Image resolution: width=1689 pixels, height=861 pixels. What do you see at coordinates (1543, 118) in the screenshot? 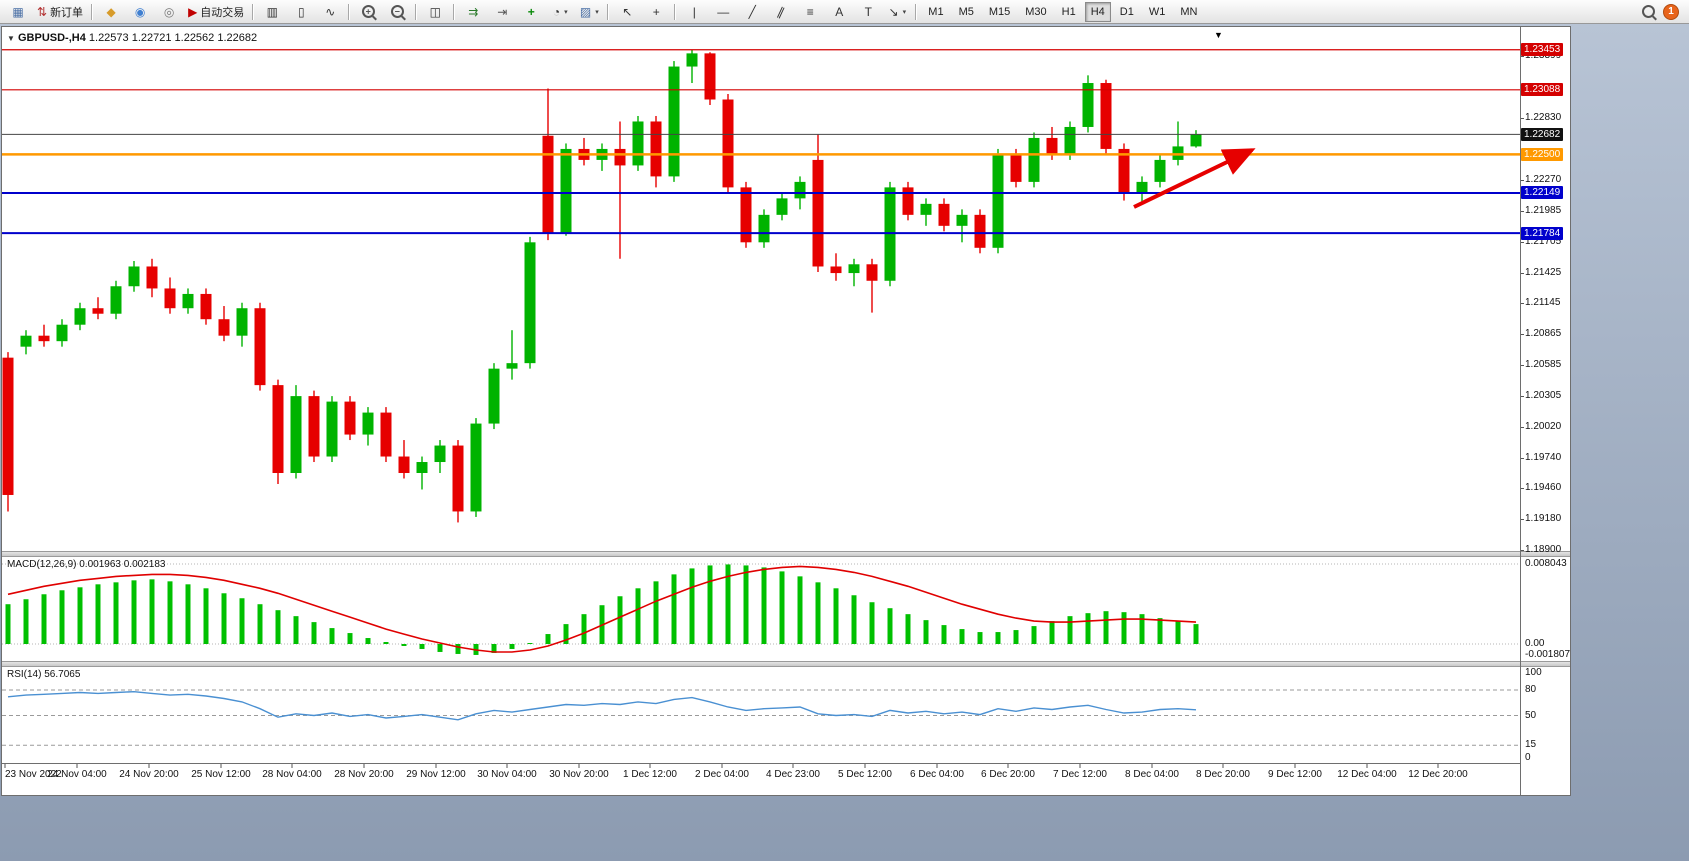
I see `price-tick-label: 1.22830` at bounding box center [1543, 118].